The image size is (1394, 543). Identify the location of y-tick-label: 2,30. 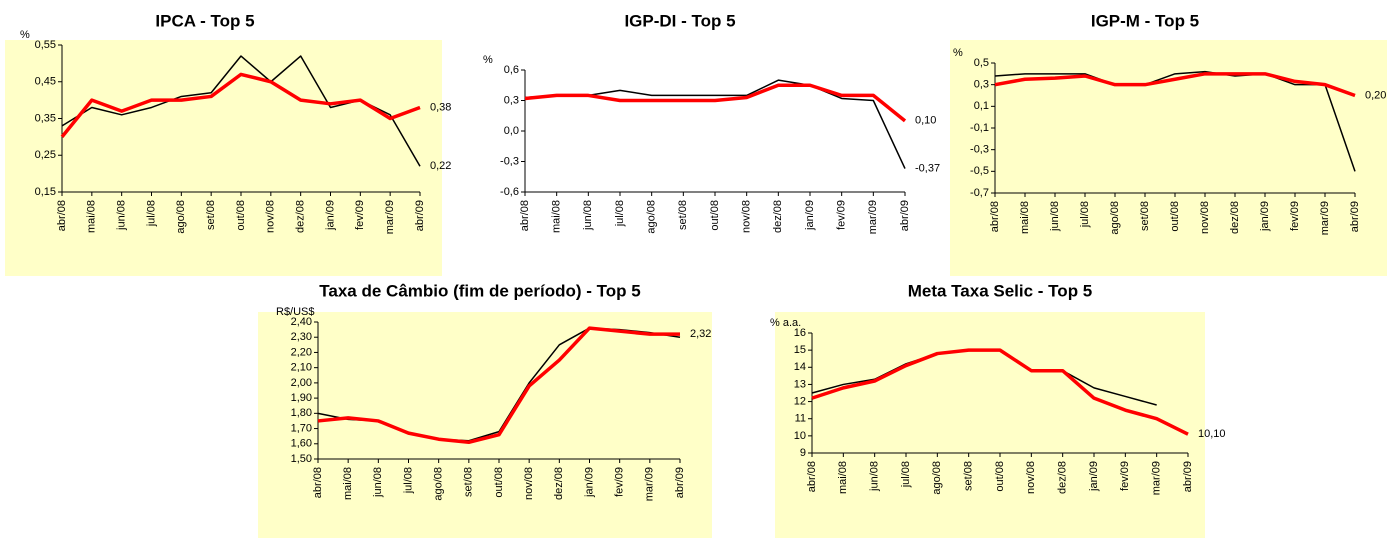
(301, 337).